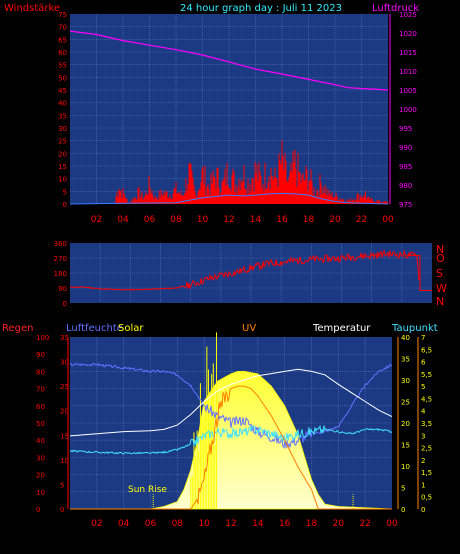 The height and width of the screenshot is (554, 460). I want to click on wind-direction-line, so click(244, 270).